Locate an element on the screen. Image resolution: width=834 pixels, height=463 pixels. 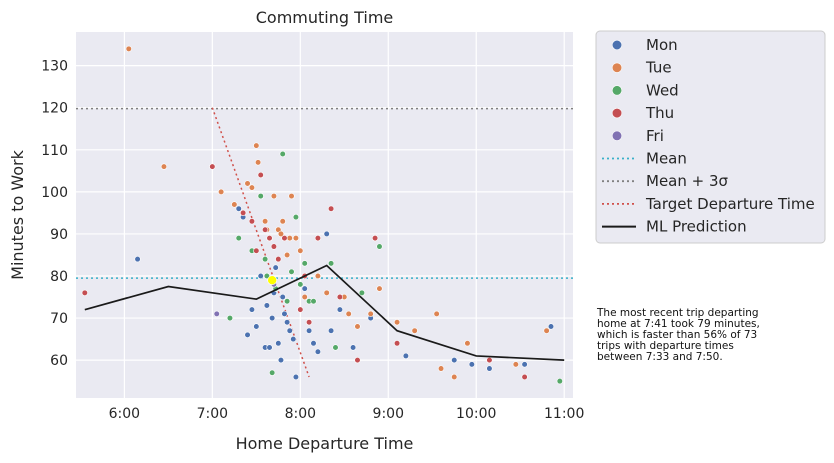
x-tick-label: 10:00 is located at coordinates (476, 414).